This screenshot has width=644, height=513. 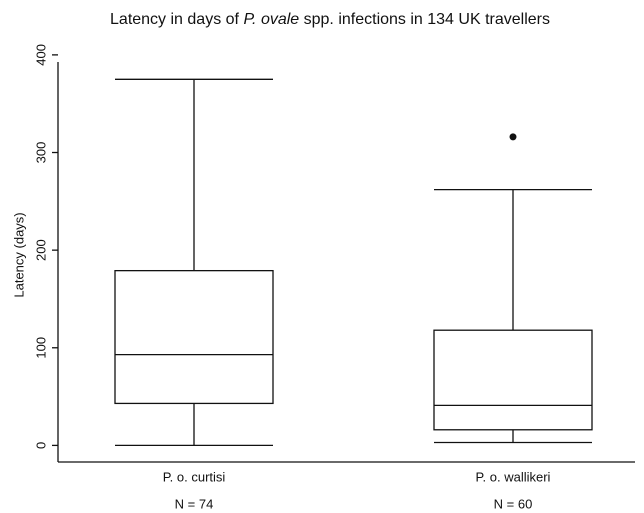 What do you see at coordinates (424, 19) in the screenshot?
I see `title-part: spp. infections in 134 UK travellers` at bounding box center [424, 19].